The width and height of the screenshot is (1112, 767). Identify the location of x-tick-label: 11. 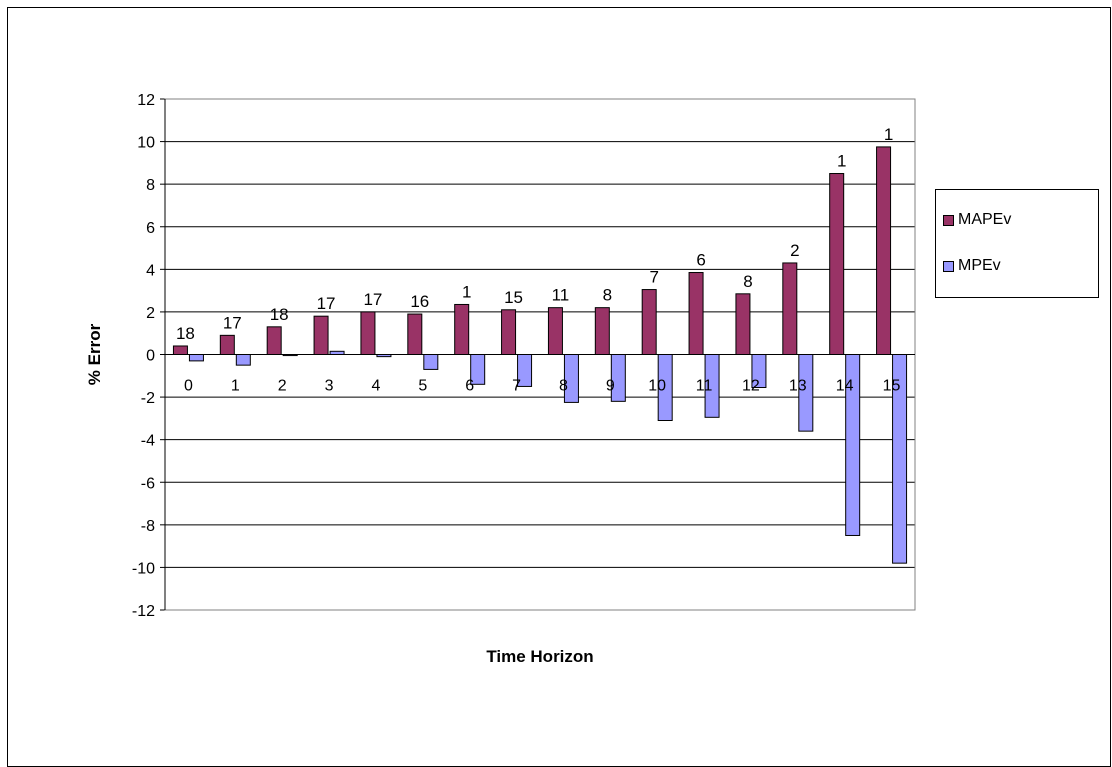
(704, 386).